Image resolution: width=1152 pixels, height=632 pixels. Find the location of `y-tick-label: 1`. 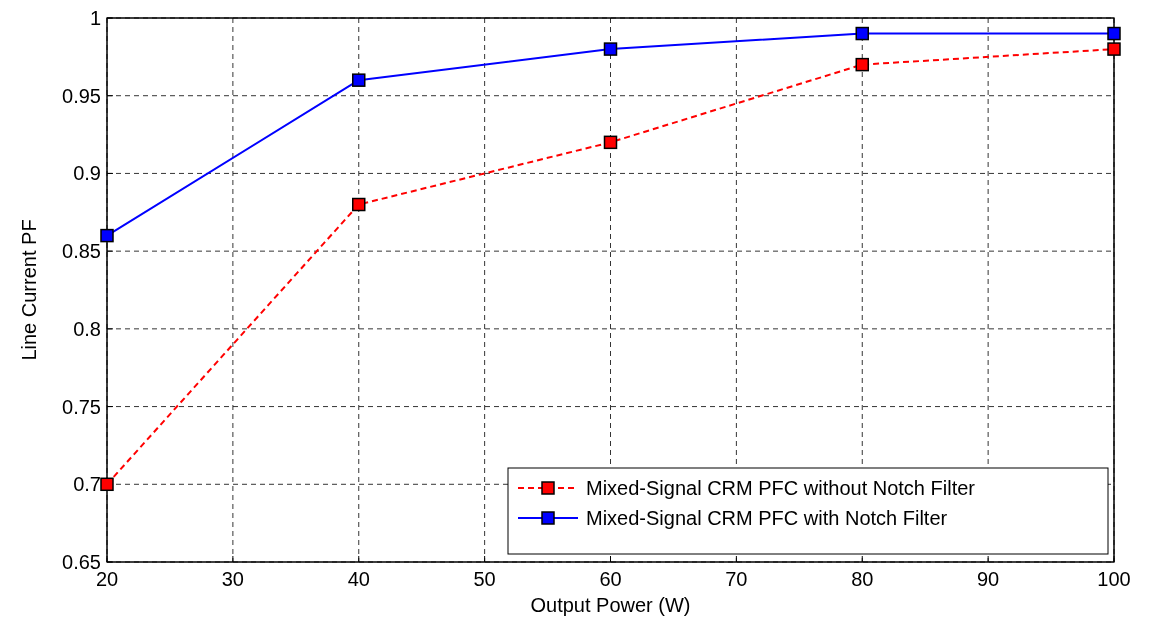

y-tick-label: 1 is located at coordinates (95, 18).